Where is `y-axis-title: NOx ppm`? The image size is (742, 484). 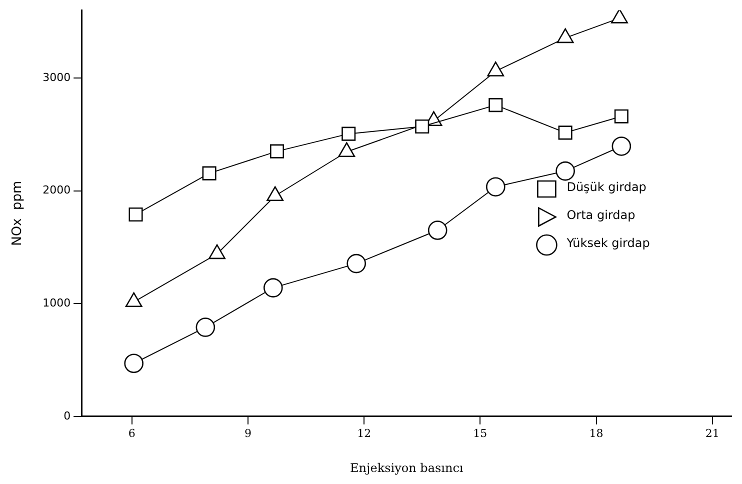 y-axis-title: NOx ppm is located at coordinates (18, 213).